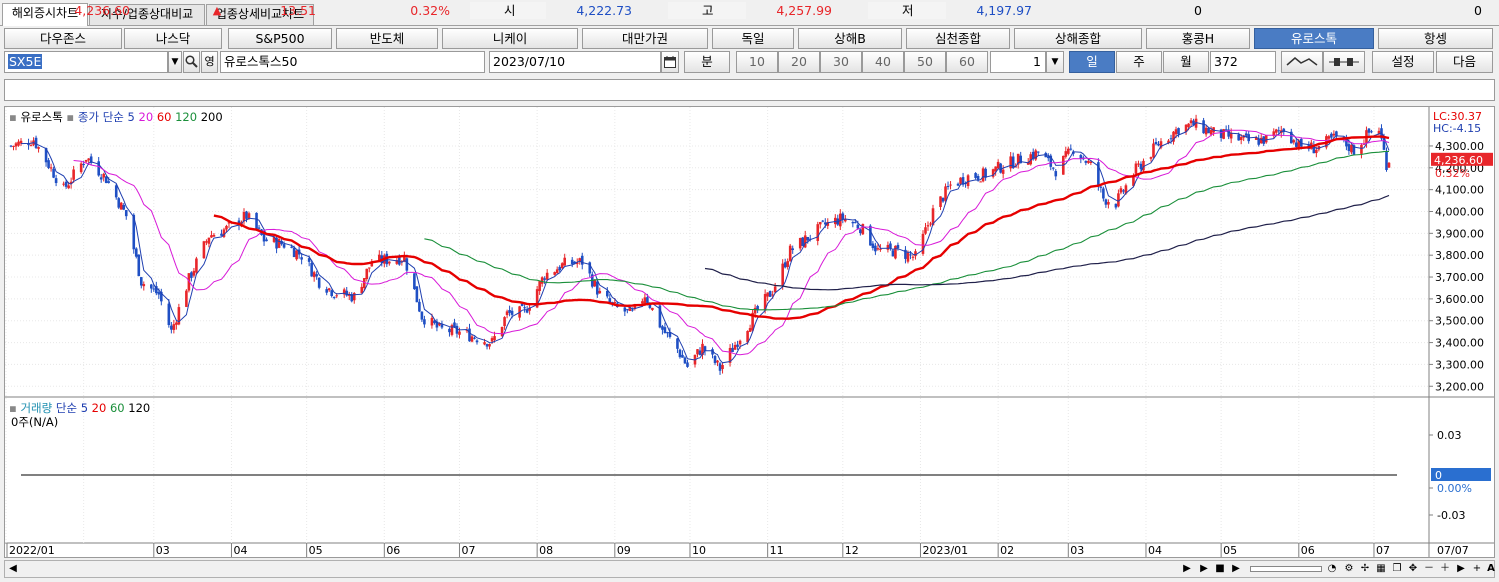 This screenshot has height=582, width=1499. Describe the element at coordinates (1198, 38) in the screenshot. I see `index-button-10: 홍콩H` at that location.